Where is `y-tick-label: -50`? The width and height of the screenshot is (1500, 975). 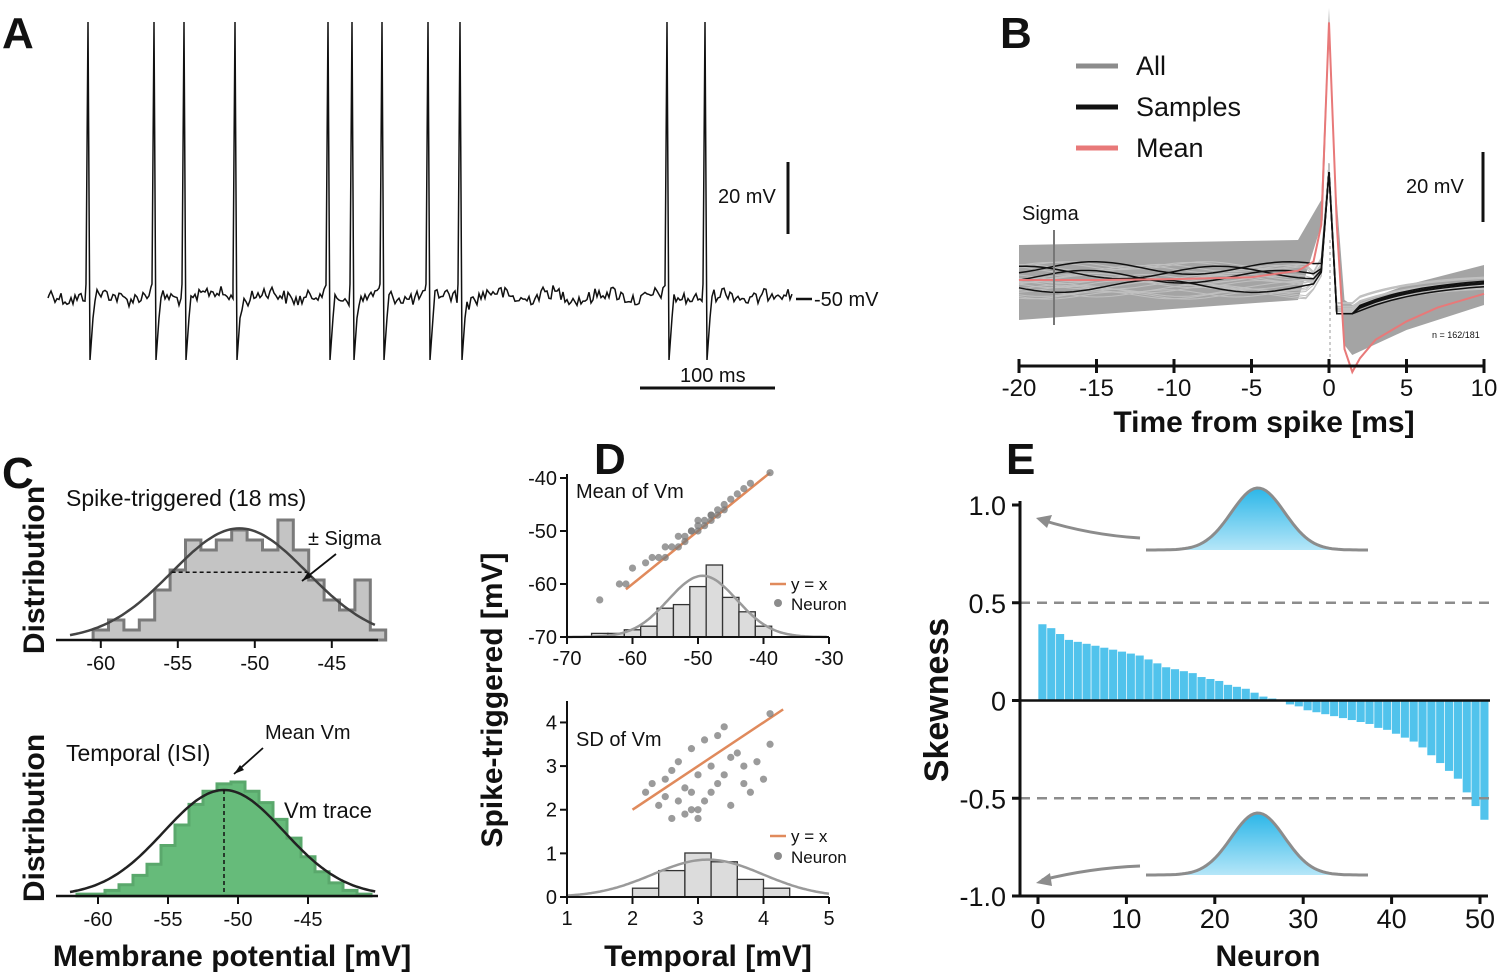 y-tick-label: -50 is located at coordinates (542, 532).